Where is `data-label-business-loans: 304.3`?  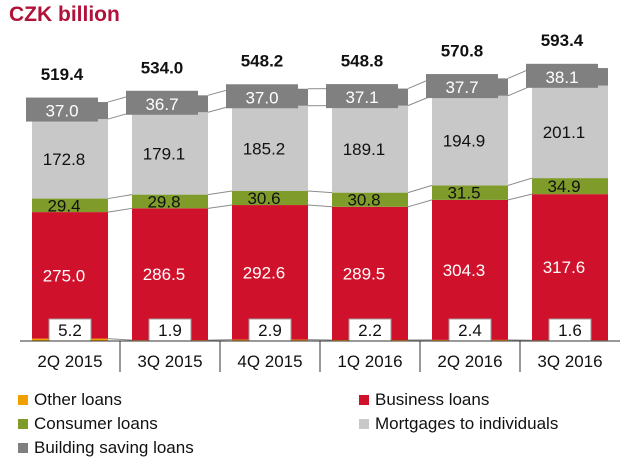 data-label-business-loans: 304.3 is located at coordinates (464, 270).